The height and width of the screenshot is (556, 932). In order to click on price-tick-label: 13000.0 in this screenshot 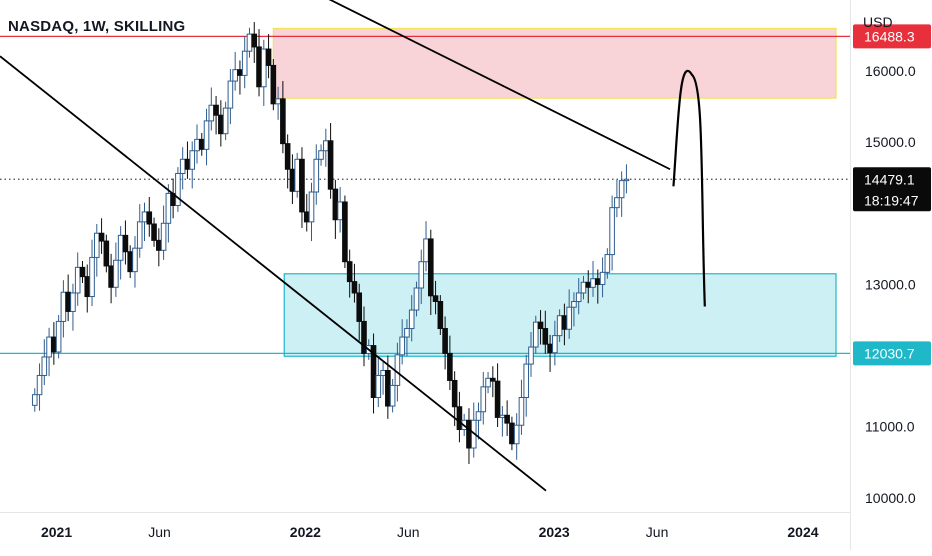, I will do `click(890, 284)`.